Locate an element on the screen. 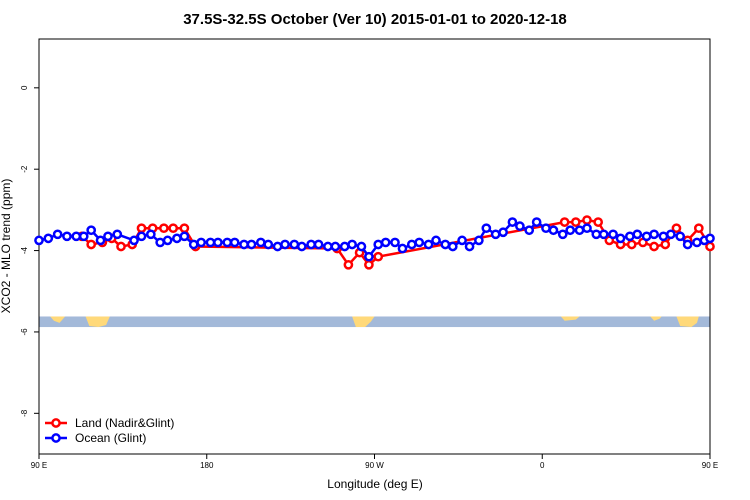 The image size is (750, 500). y-tick-label: -8 is located at coordinates (24, 413).